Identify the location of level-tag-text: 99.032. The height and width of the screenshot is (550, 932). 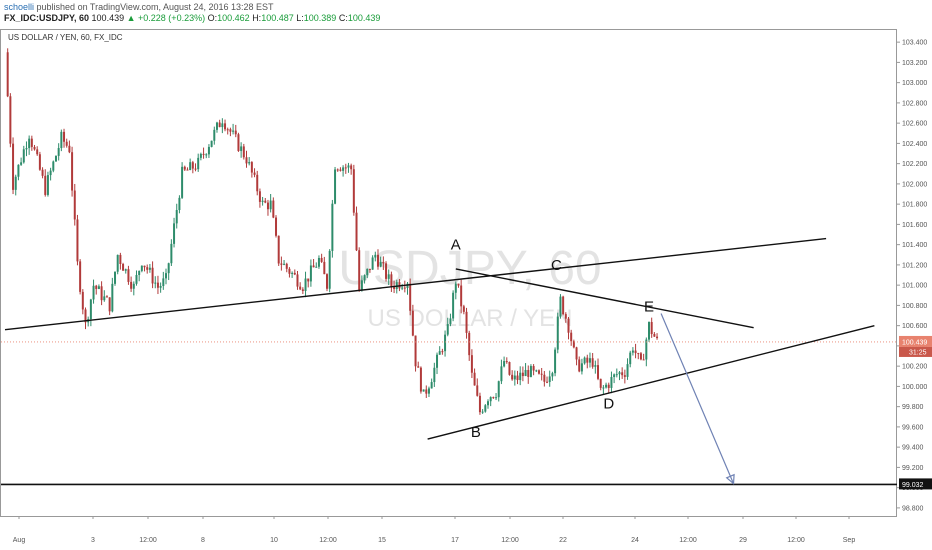
(913, 485).